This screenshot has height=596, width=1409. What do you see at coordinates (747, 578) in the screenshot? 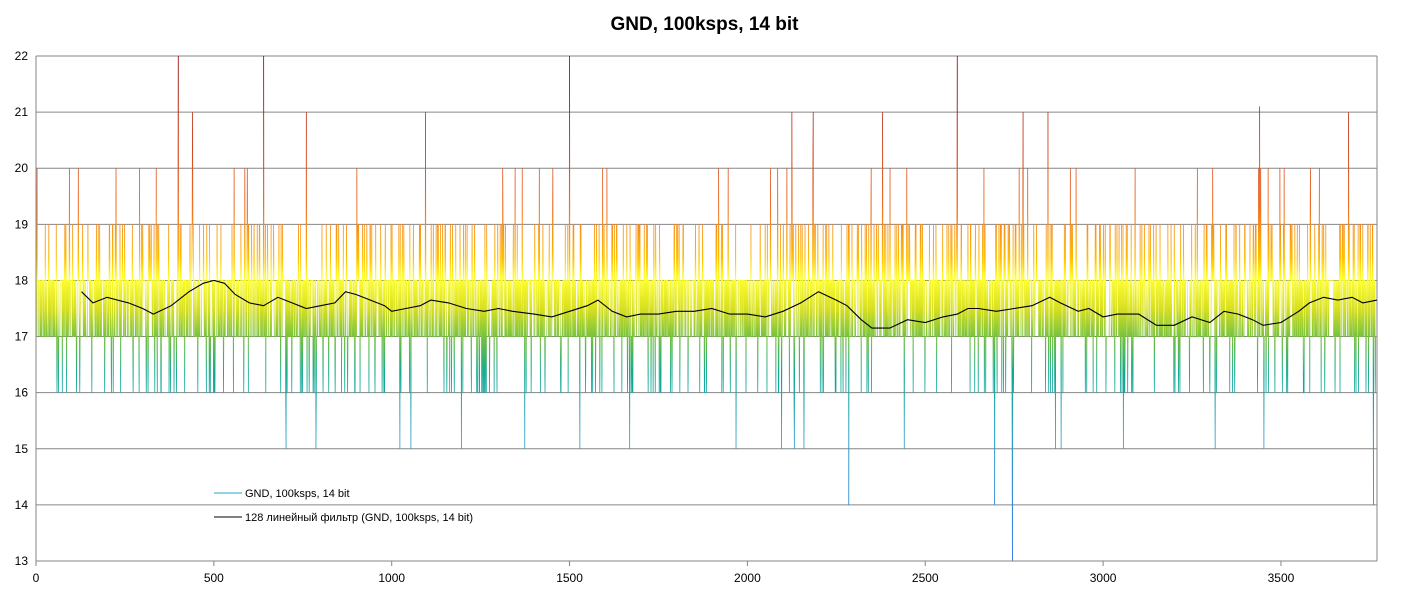
I see `x-tick-label: 2000` at bounding box center [747, 578].